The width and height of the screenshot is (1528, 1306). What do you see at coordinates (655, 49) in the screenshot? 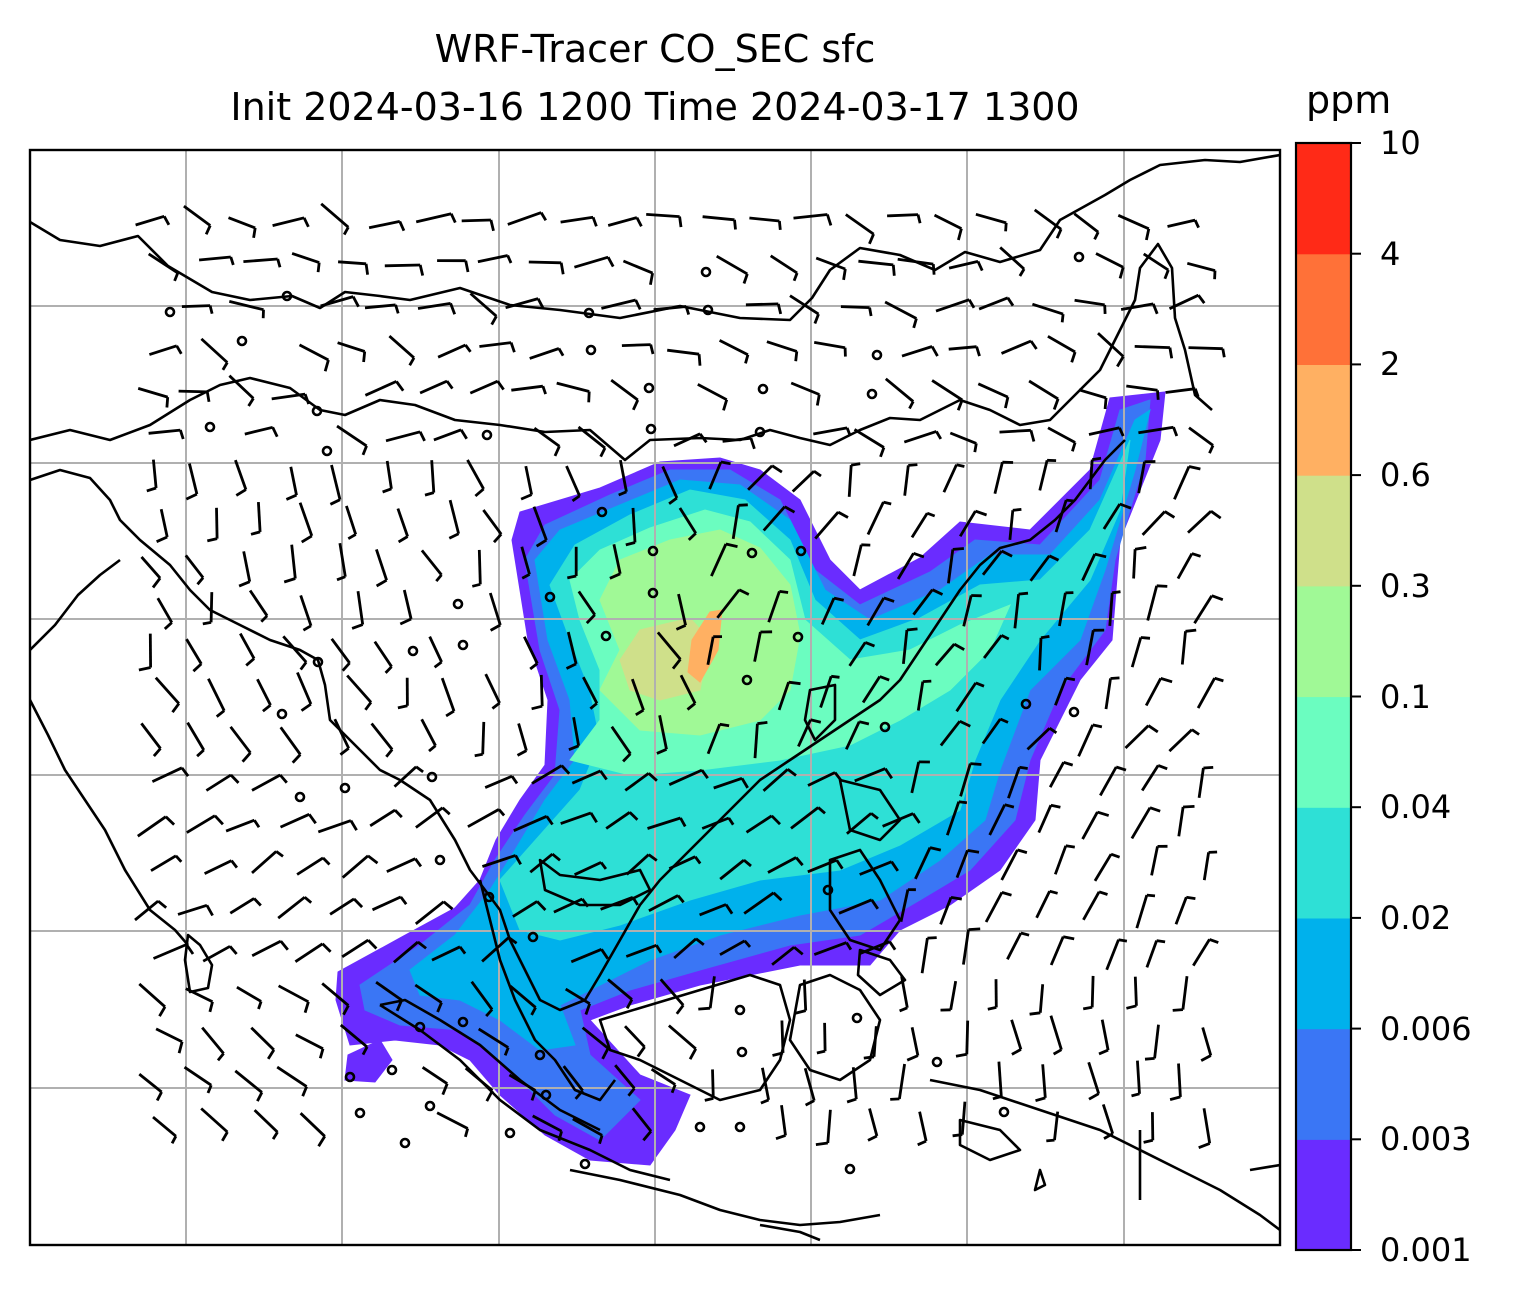
I see `map-title-line-1: WRF-Tracer CO_SEC sfc` at bounding box center [655, 49].